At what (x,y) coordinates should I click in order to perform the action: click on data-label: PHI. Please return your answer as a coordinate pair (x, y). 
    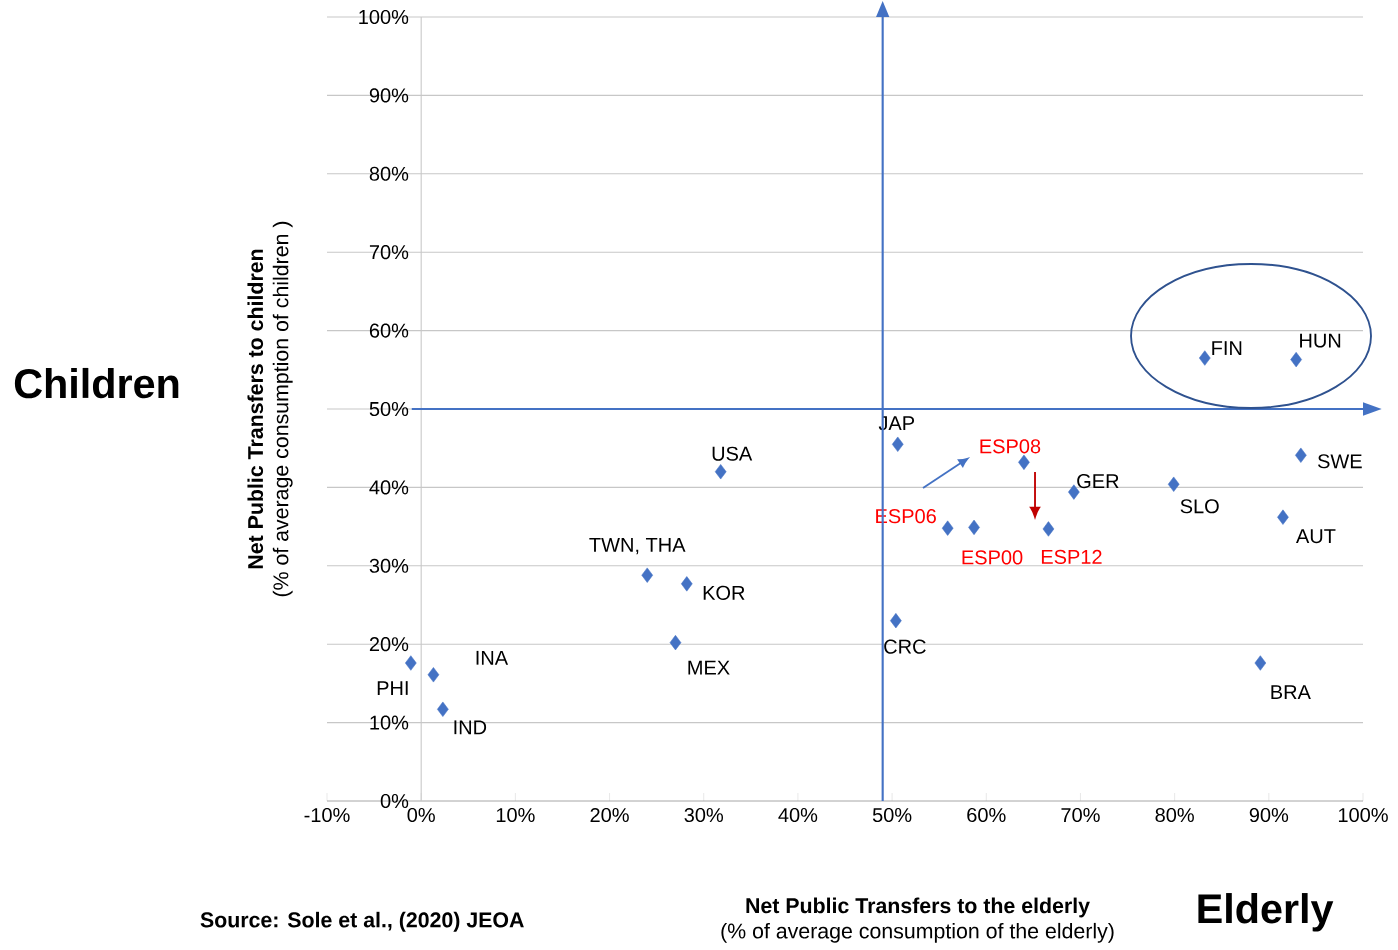
    Looking at the image, I should click on (392, 688).